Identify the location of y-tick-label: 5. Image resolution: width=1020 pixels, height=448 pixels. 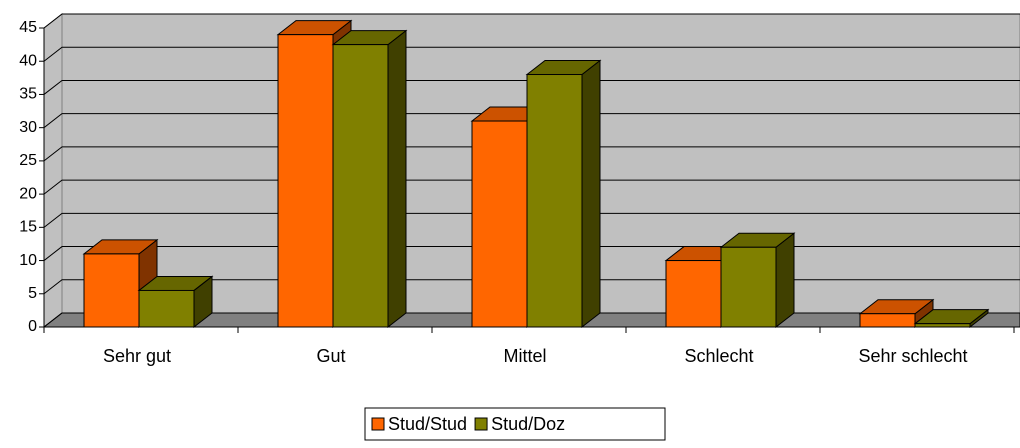
(32, 293).